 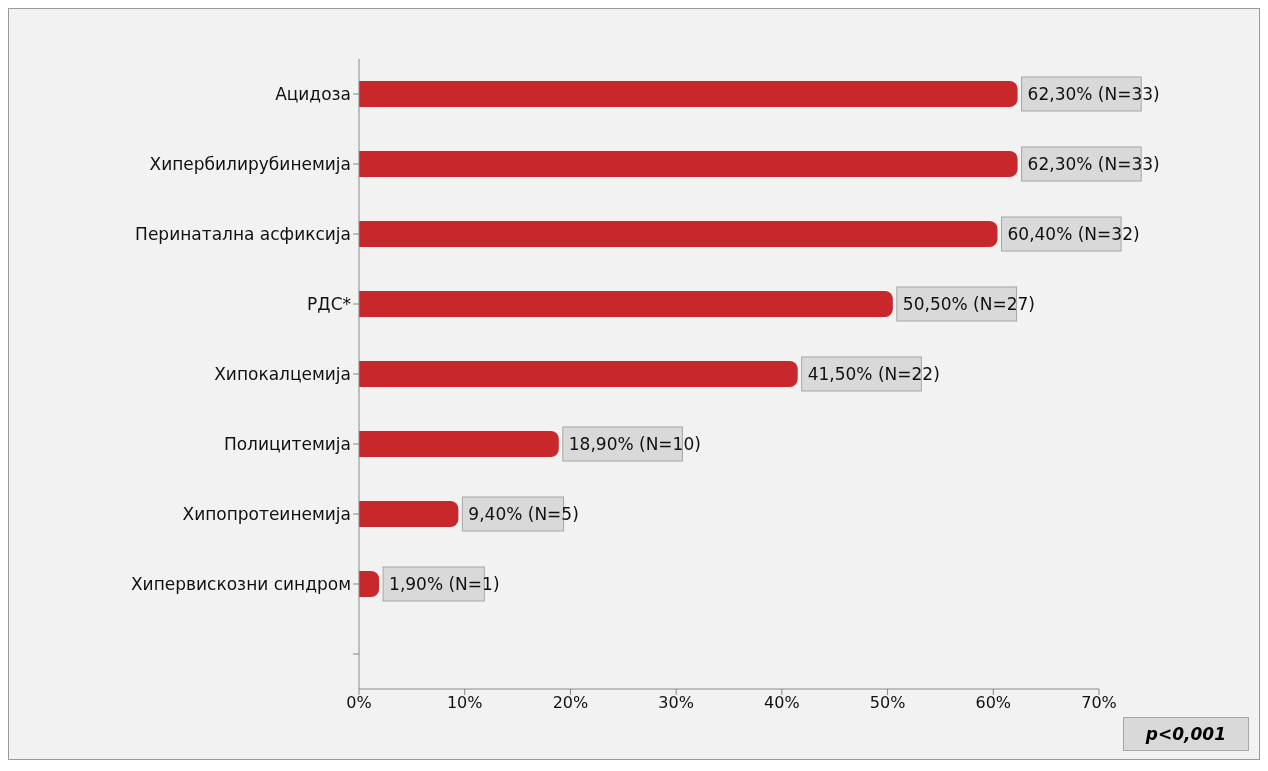 What do you see at coordinates (329, 304) in the screenshot?
I see `y-tick-label: РДС*` at bounding box center [329, 304].